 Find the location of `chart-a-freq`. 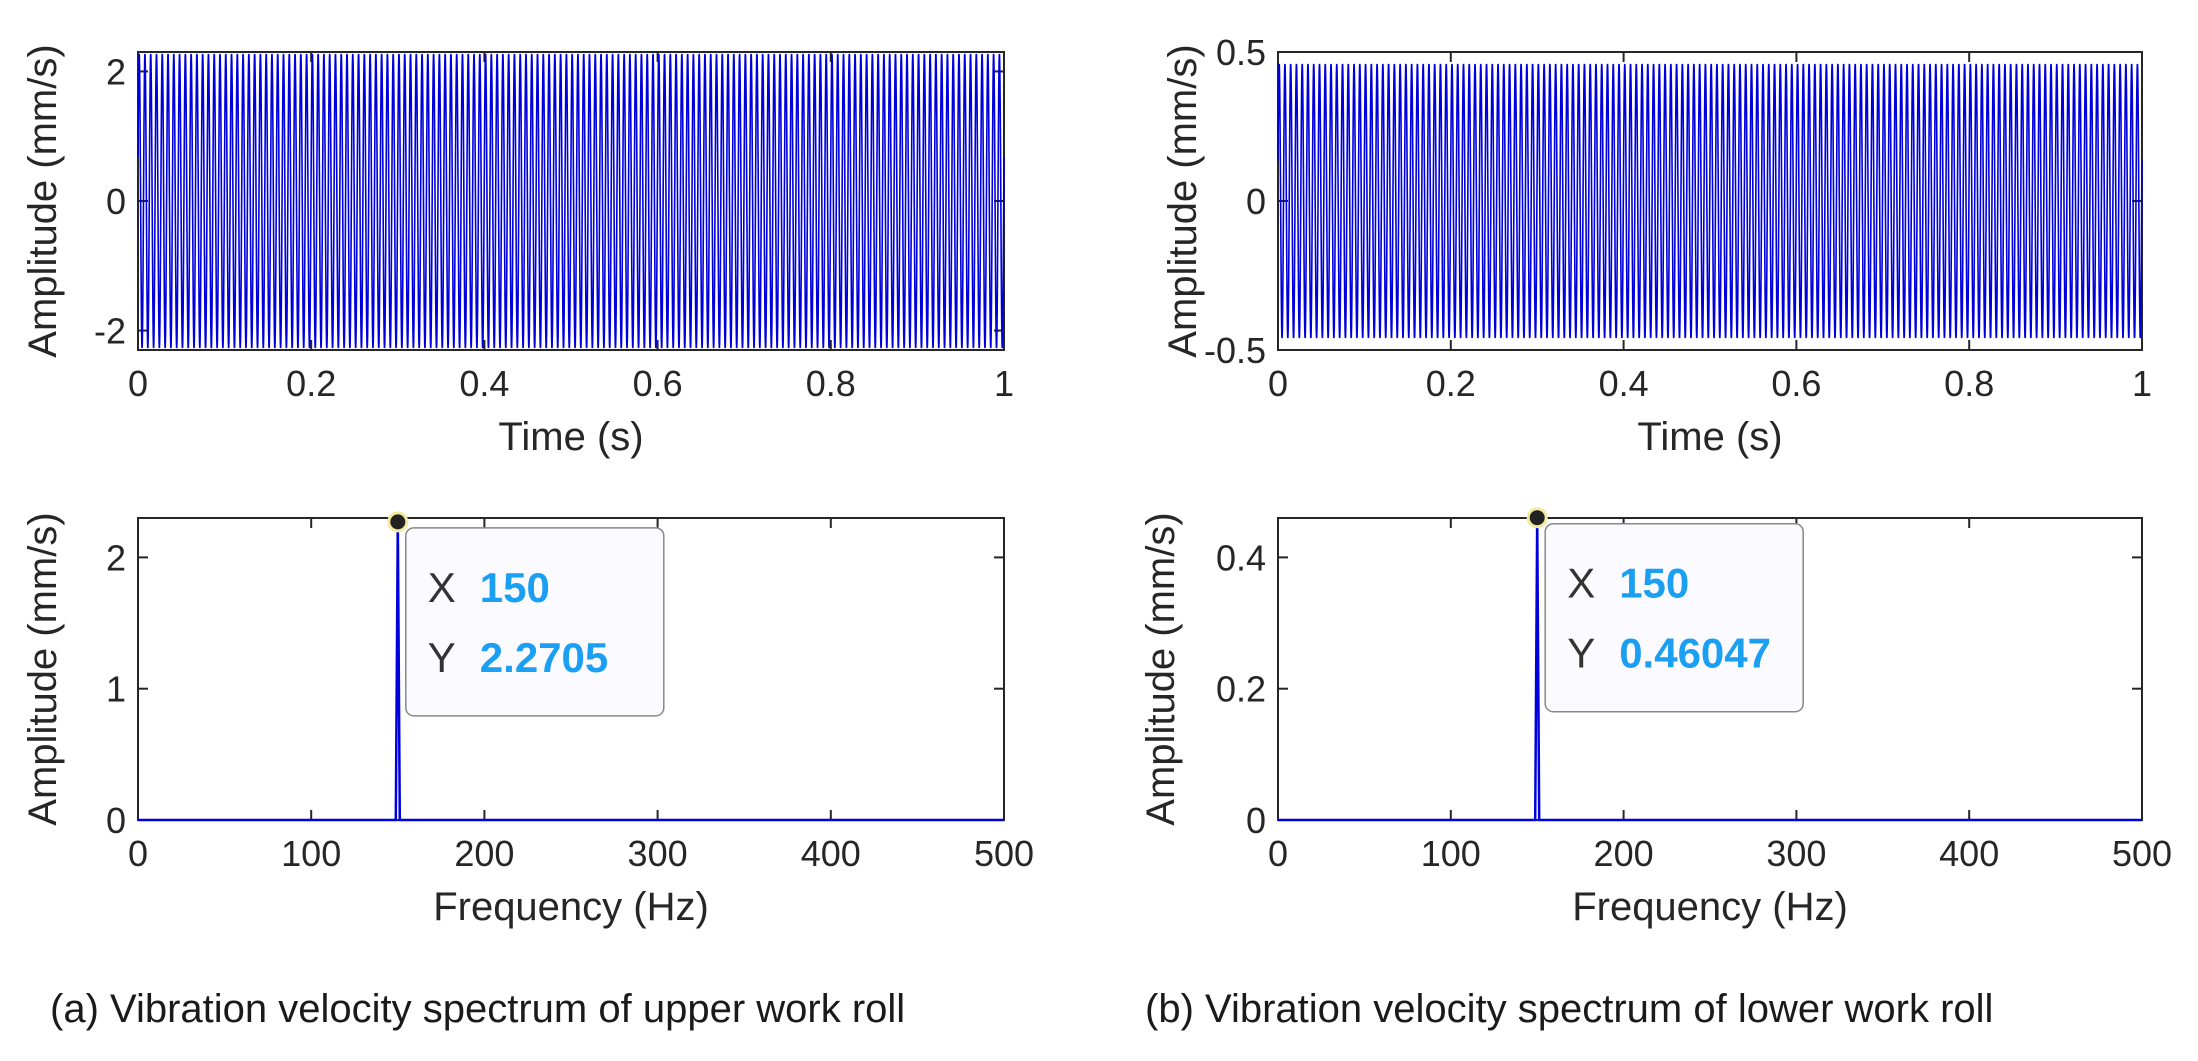

chart-a-freq is located at coordinates (571, 666).